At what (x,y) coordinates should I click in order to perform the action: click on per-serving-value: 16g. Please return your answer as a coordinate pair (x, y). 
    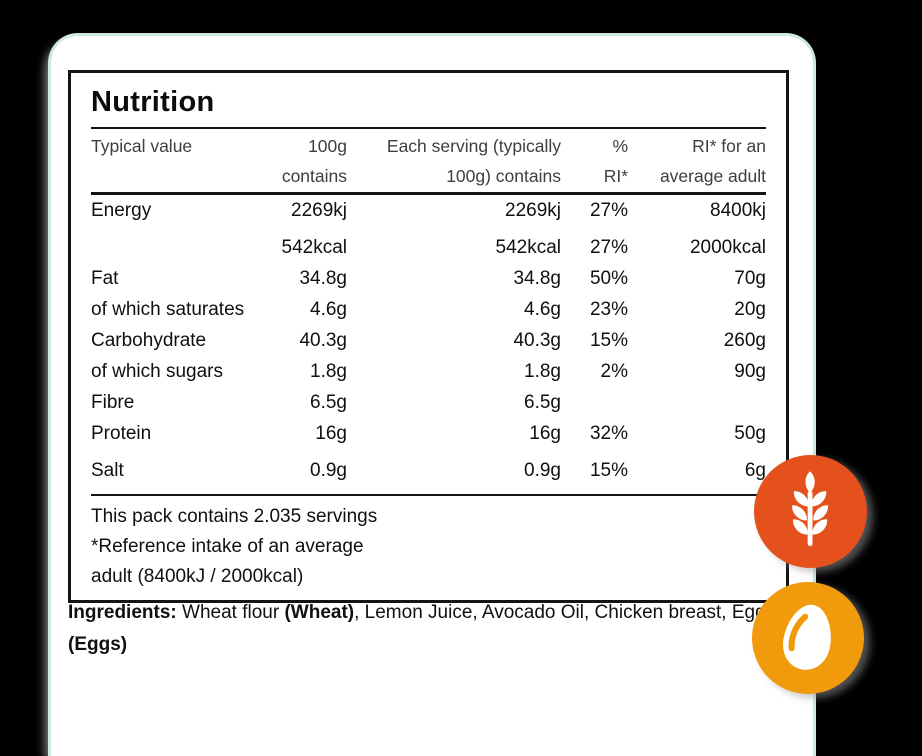
    Looking at the image, I should click on (545, 433).